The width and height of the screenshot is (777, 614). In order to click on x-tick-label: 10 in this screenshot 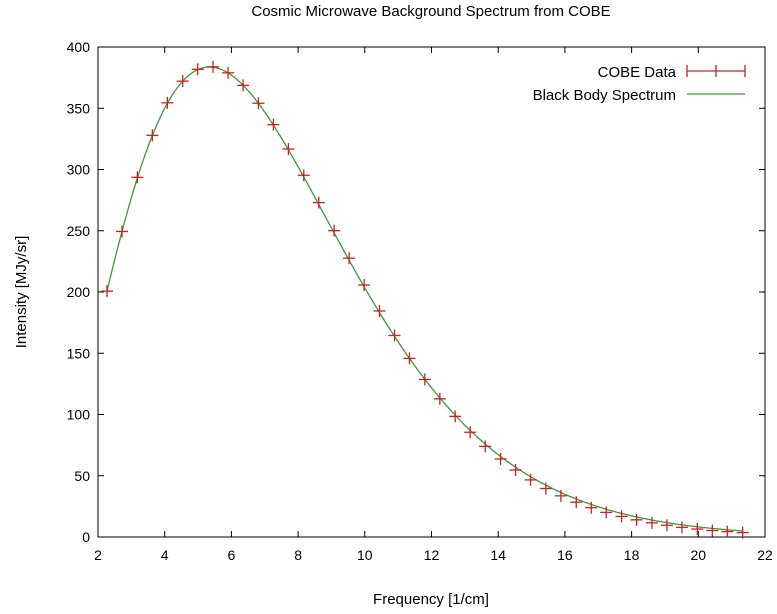, I will do `click(365, 555)`.